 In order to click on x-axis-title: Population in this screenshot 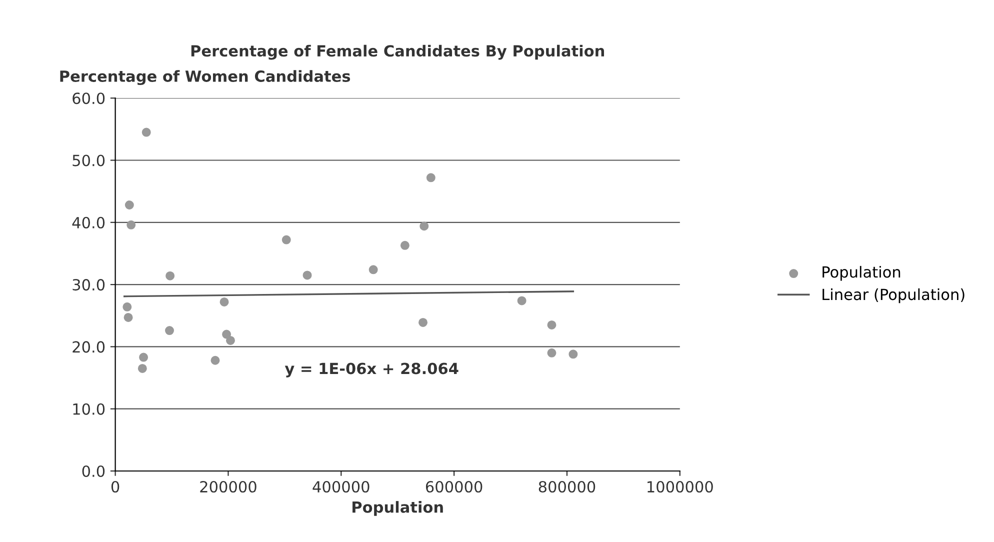, I will do `click(397, 508)`.